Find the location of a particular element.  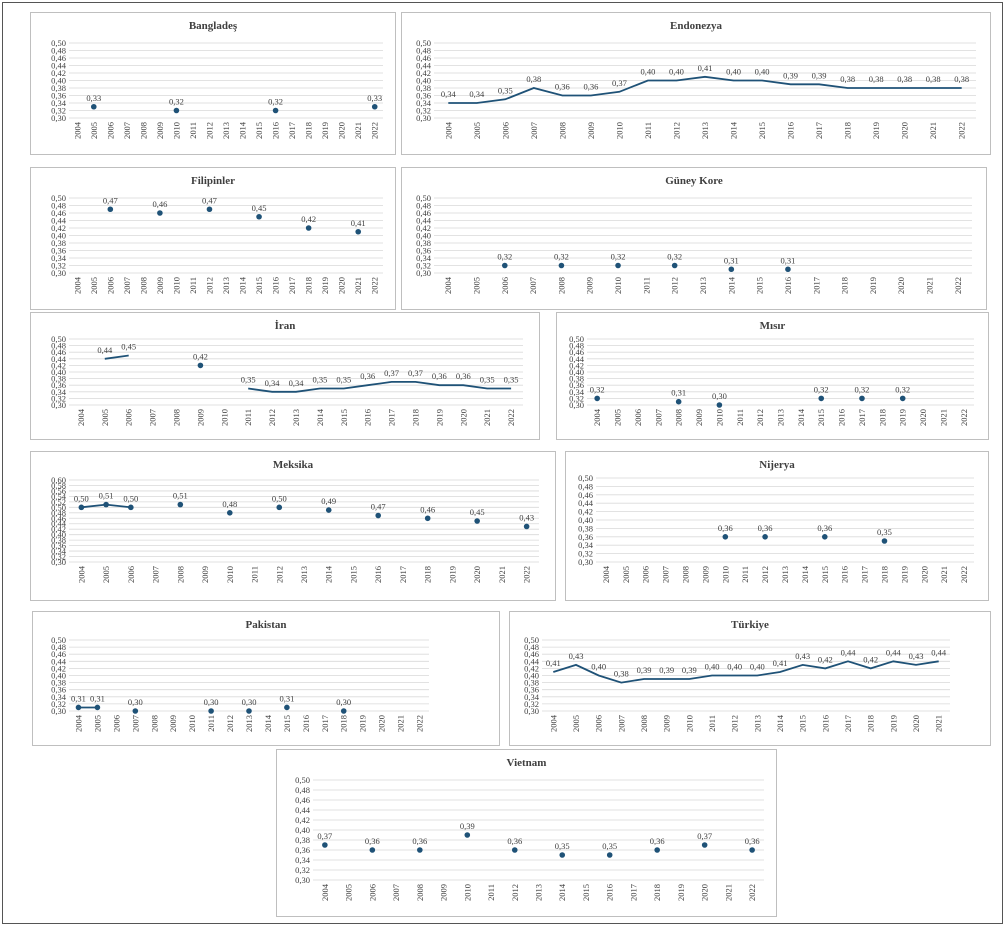

chart-title: Türkiye is located at coordinates (750, 625).